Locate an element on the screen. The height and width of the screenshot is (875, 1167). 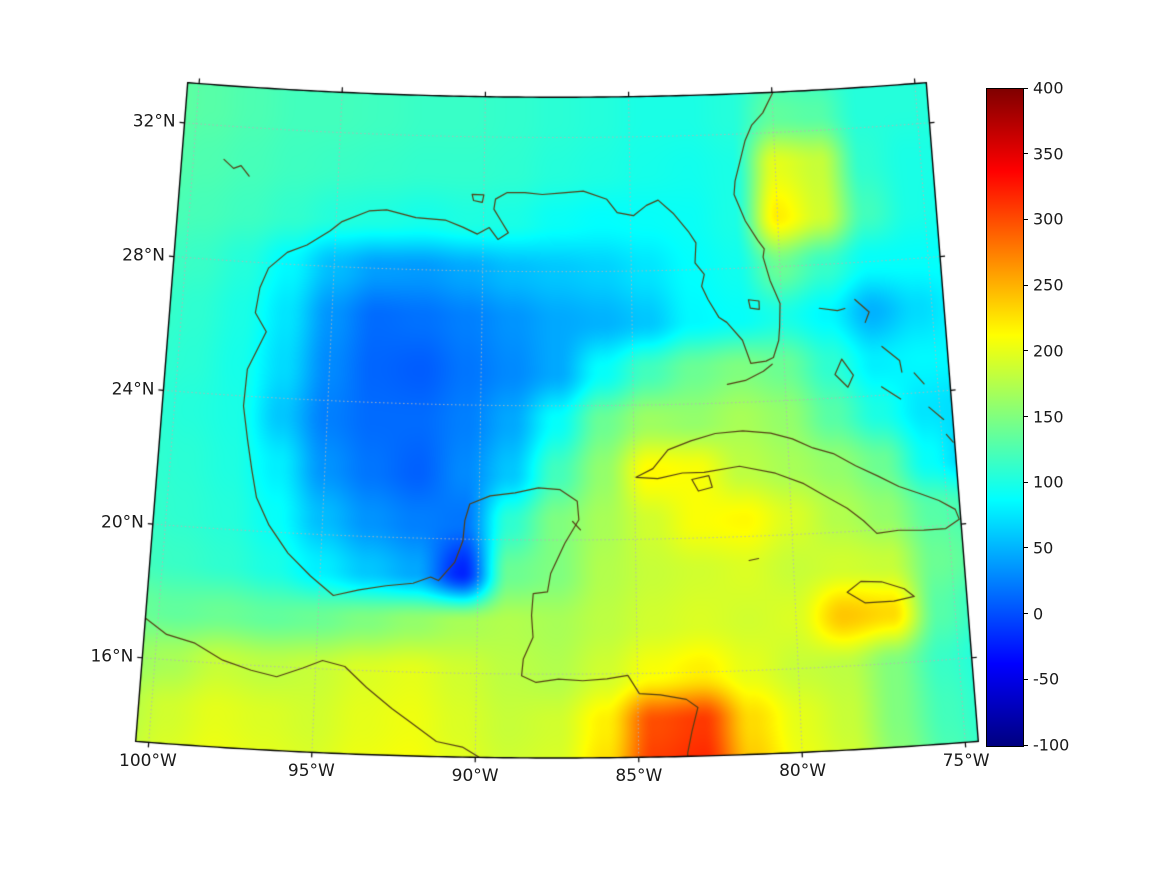
x-axis-tick-label: 80°W is located at coordinates (803, 771).